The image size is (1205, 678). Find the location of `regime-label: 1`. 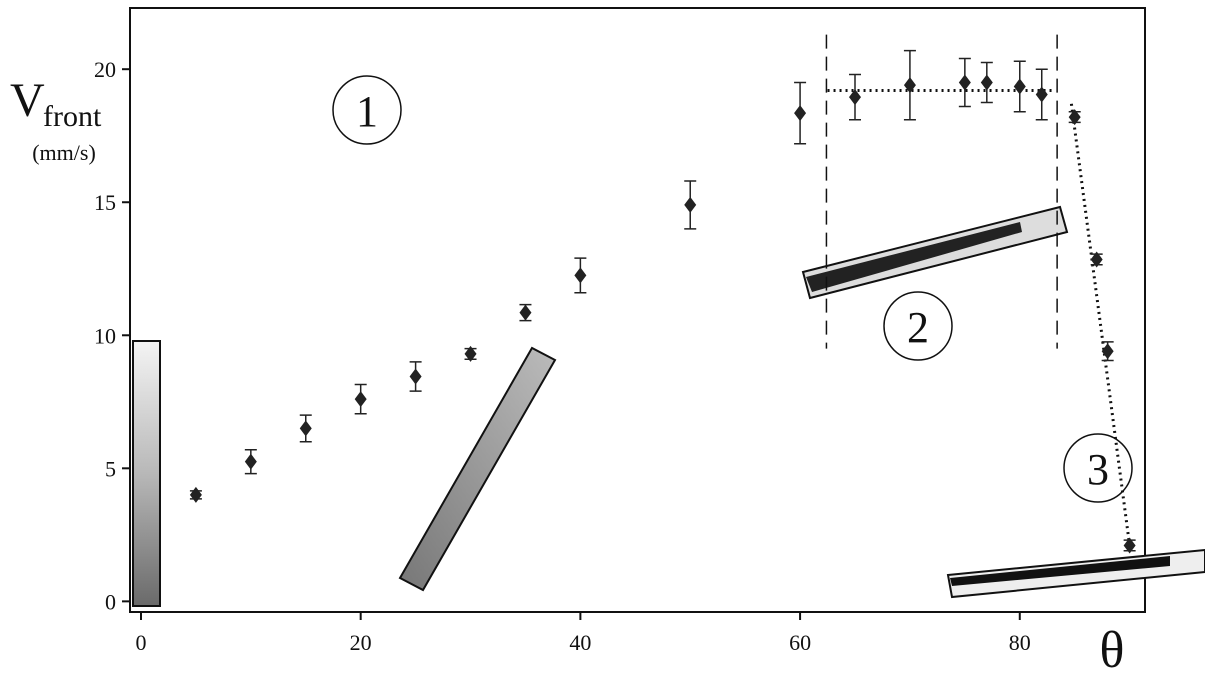

regime-label: 1 is located at coordinates (367, 111).